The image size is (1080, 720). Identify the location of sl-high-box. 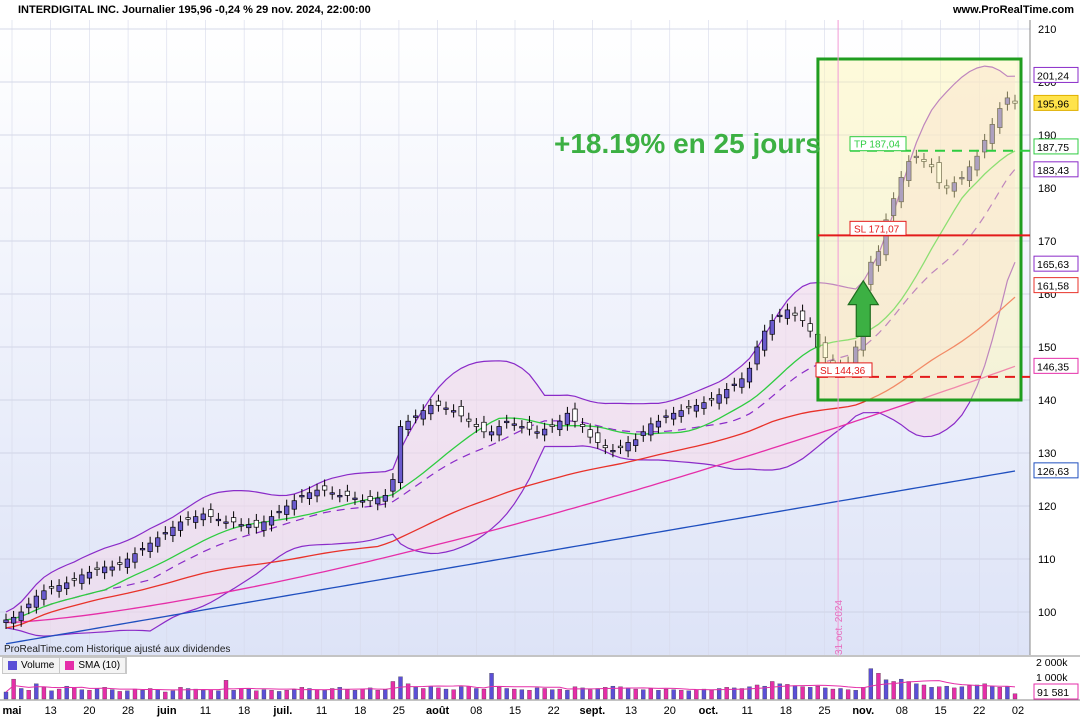
(878, 228).